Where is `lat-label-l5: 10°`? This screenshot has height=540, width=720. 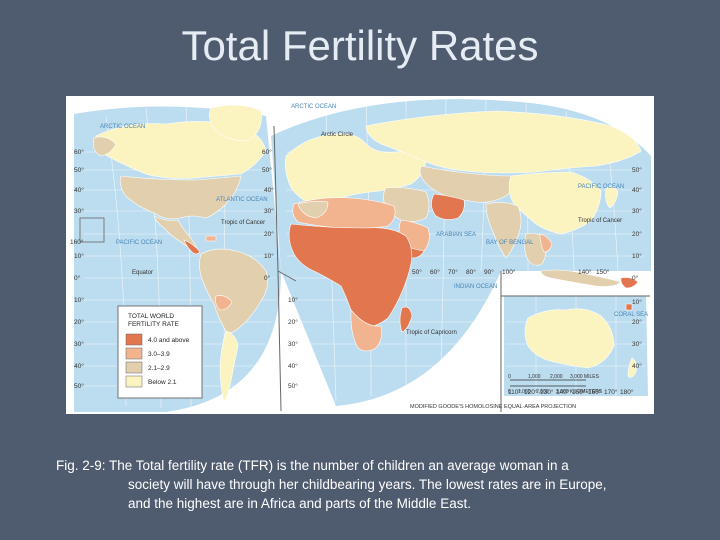 lat-label-l5: 10° is located at coordinates (79, 256).